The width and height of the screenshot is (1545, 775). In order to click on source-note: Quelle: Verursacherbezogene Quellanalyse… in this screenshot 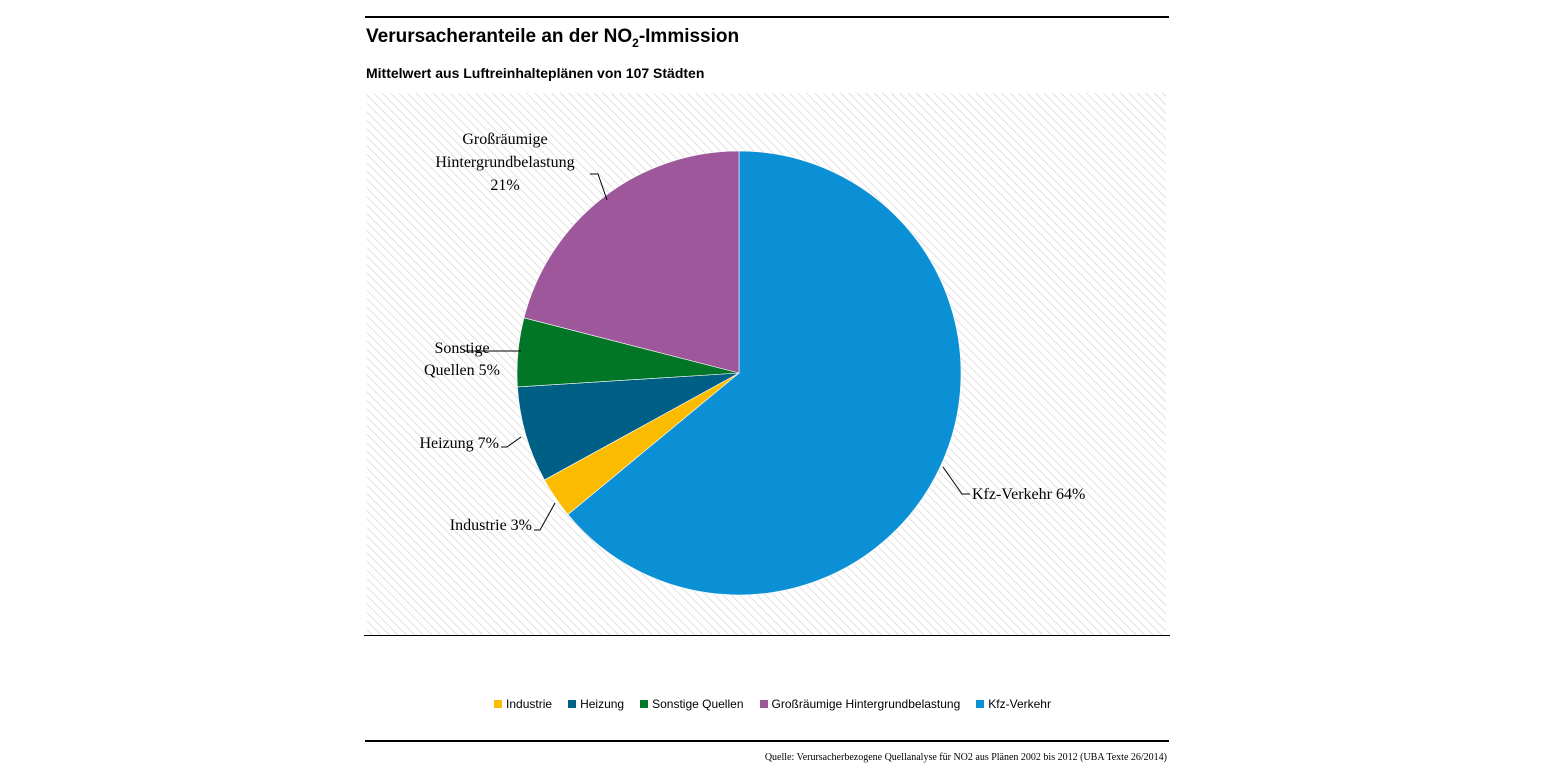, I will do `click(965, 757)`.